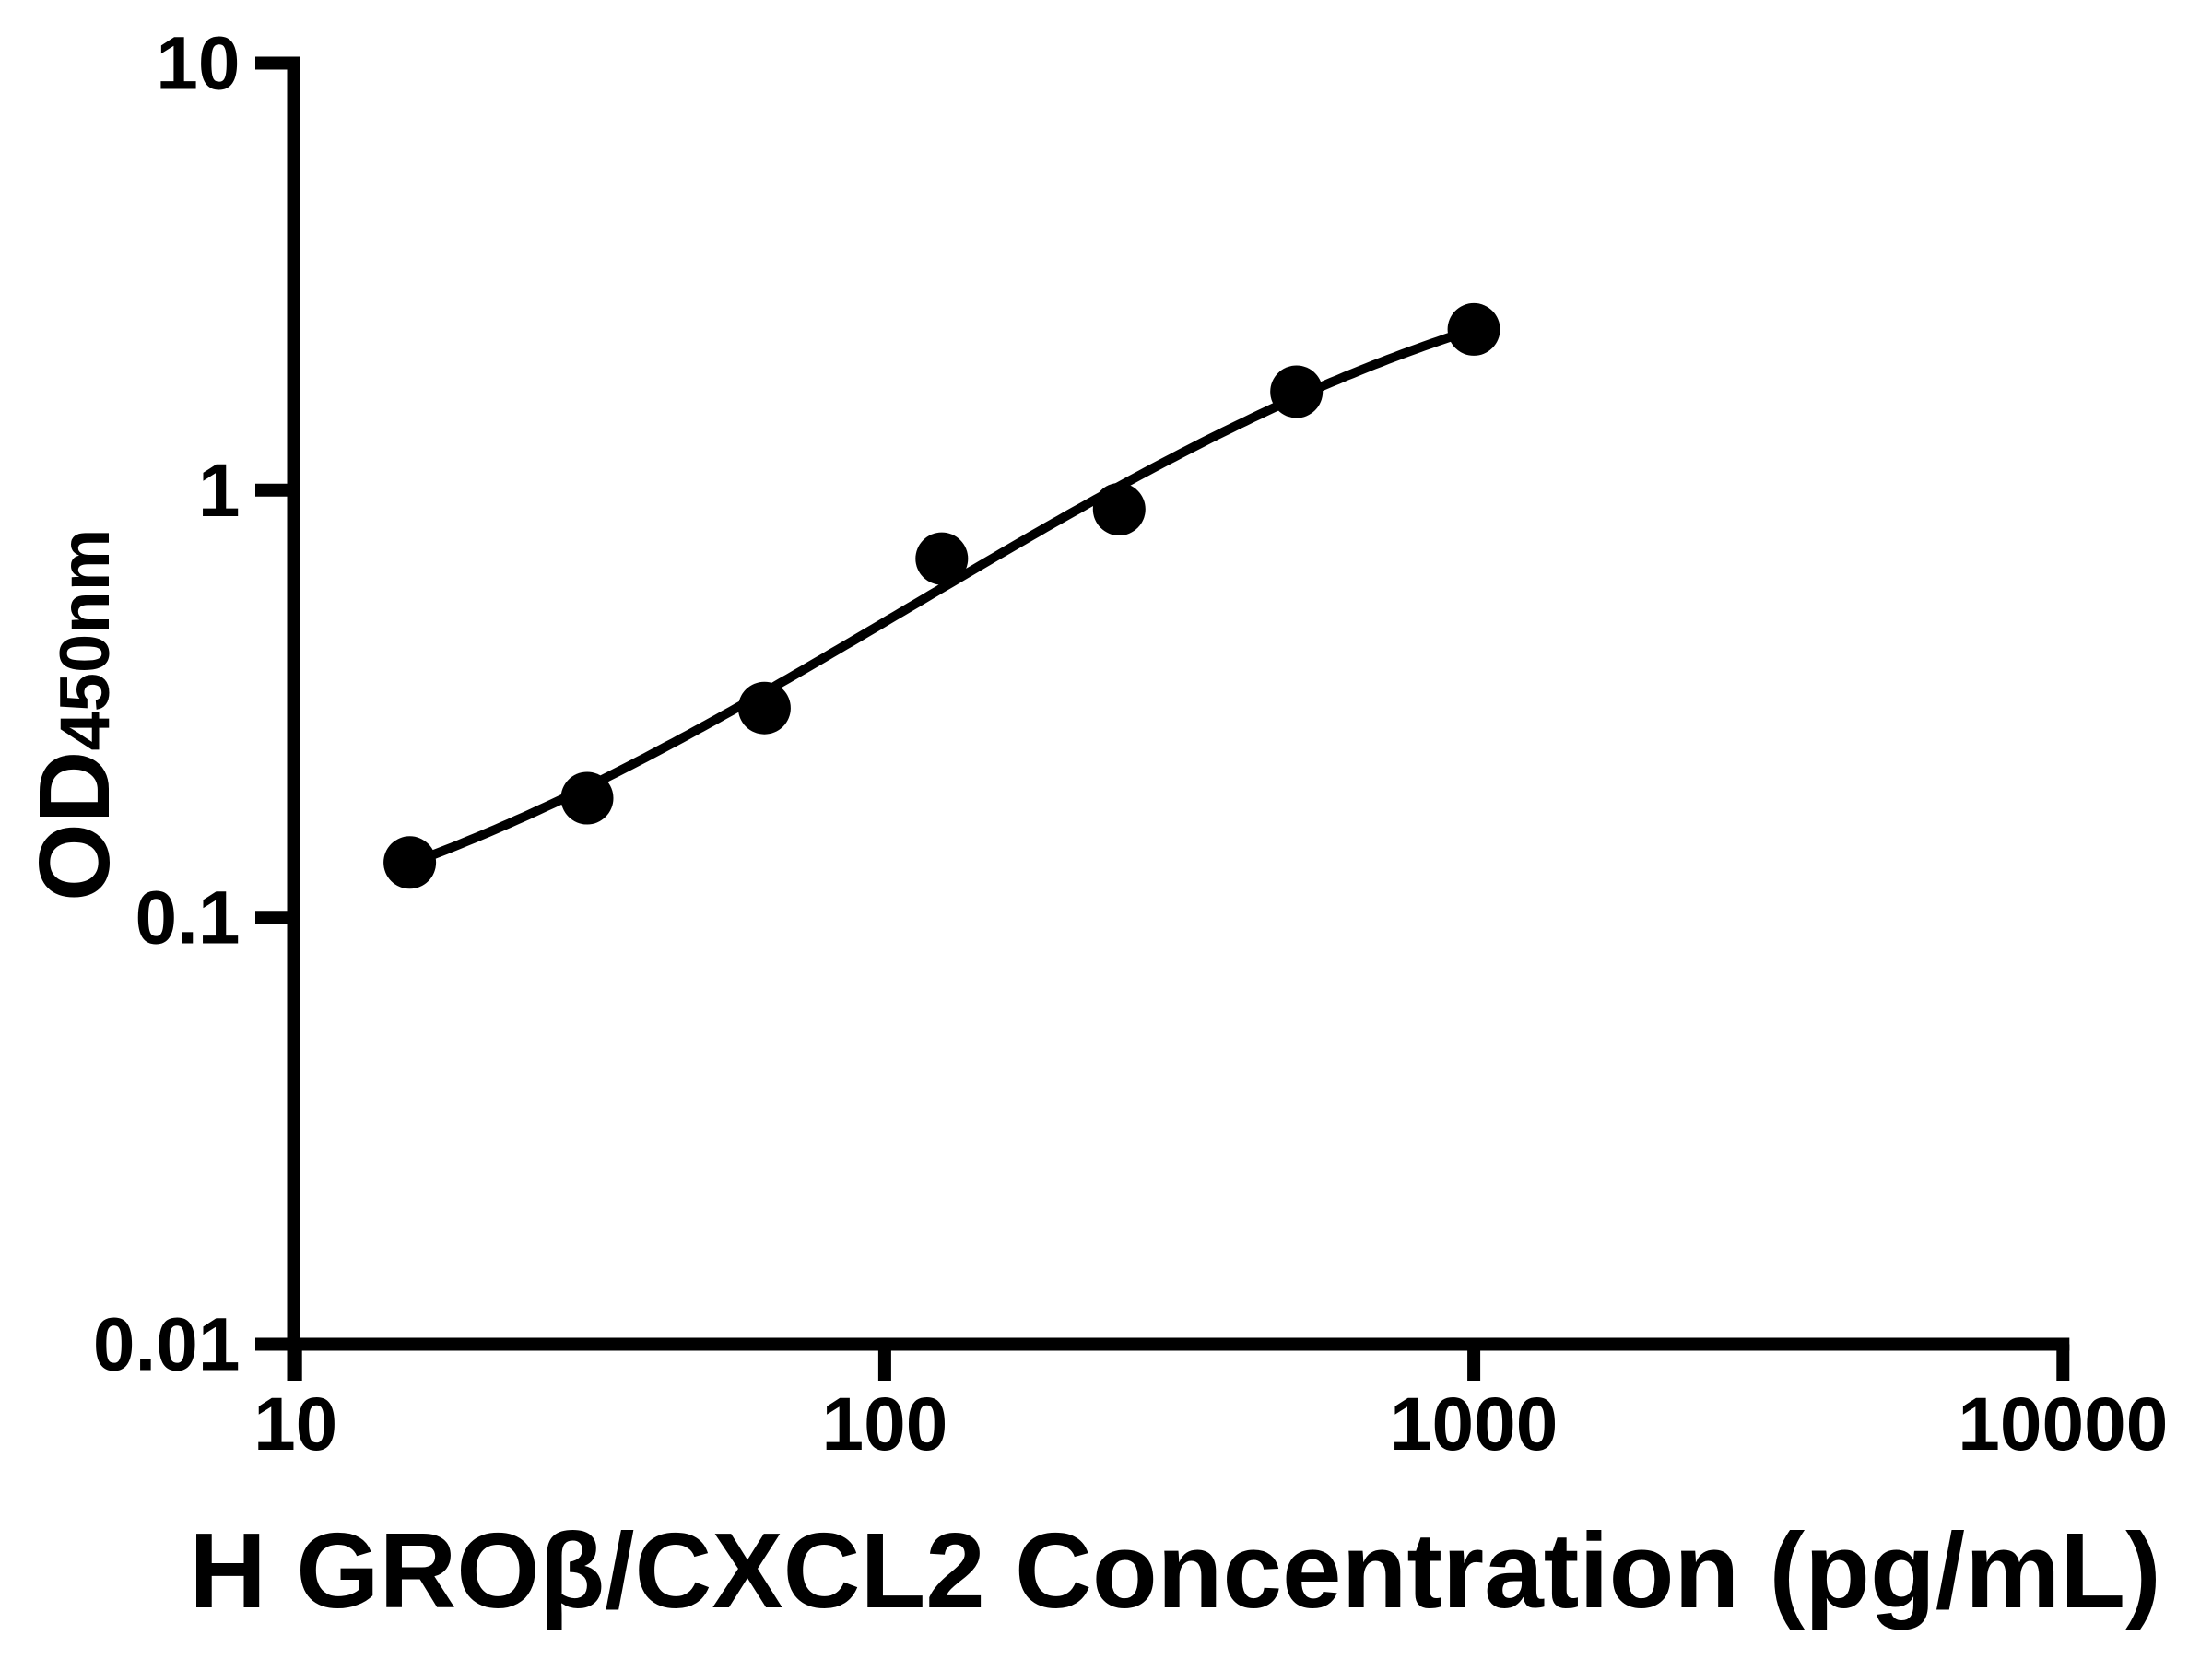 The image size is (2212, 1659). Describe the element at coordinates (1174, 1570) in the screenshot. I see `svg-text:H GROβ/CXCL2 Concentration (pg: H GROβ/CXCL2 Concentration (pg/mL)` at that location.